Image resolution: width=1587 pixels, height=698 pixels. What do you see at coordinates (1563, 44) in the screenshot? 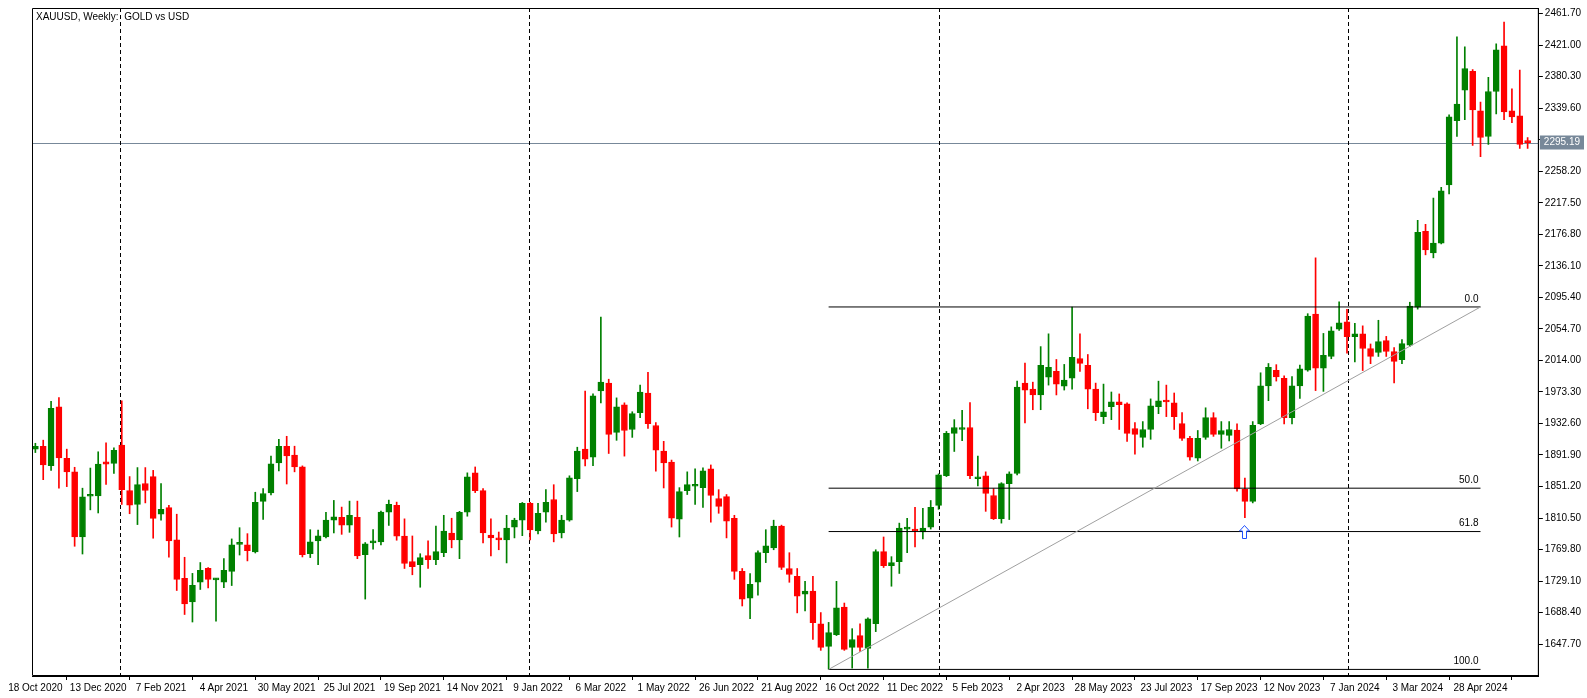
I see `y-tick-label: 2421.00` at bounding box center [1563, 44].